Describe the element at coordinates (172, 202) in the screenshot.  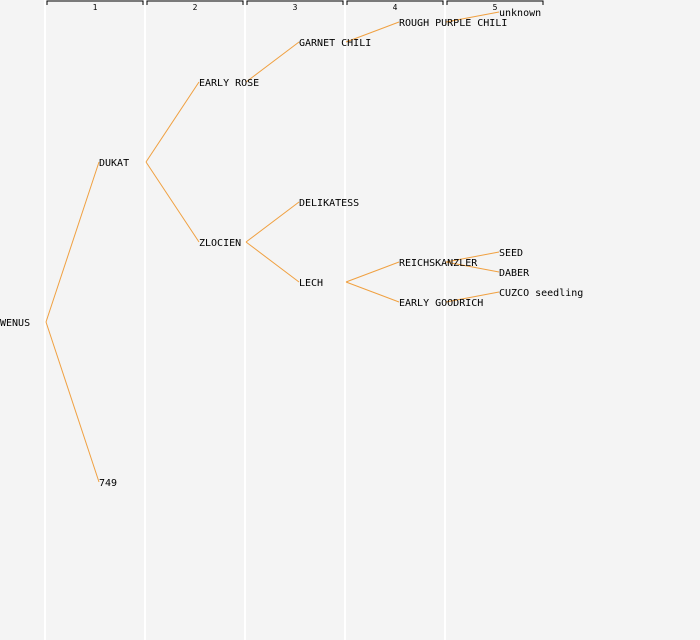
I see `link-dukat-zlocien` at that location.